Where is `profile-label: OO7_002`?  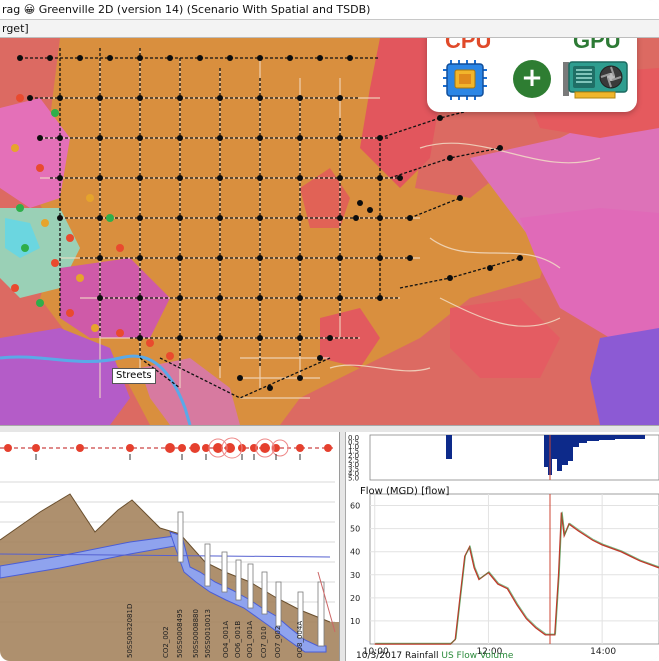
profile-label: OO7_002 is located at coordinates (278, 642).